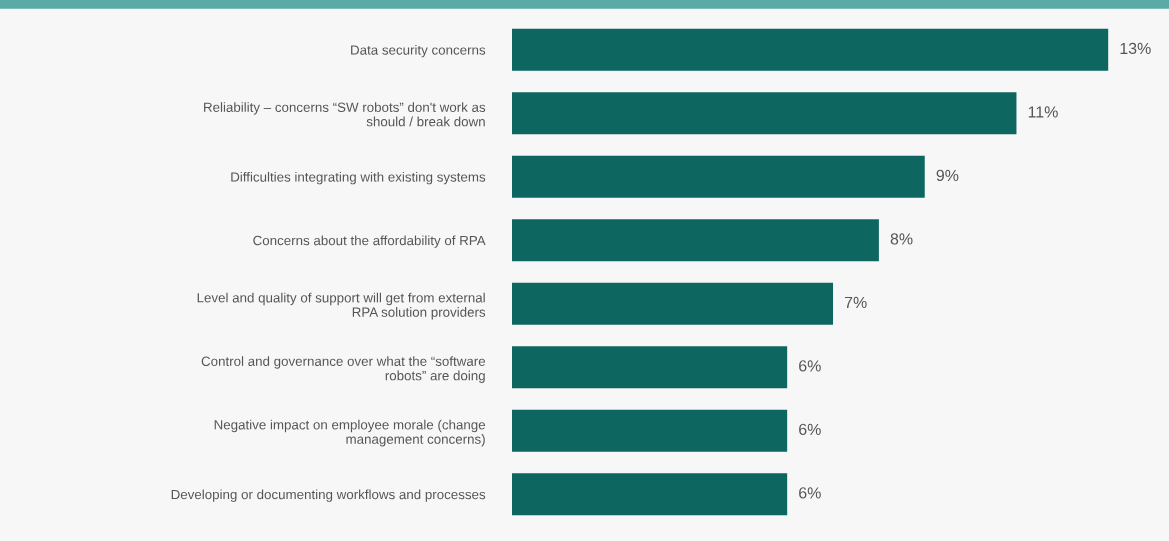 Image resolution: width=1169 pixels, height=541 pixels. What do you see at coordinates (345, 114) in the screenshot?
I see `y-tick-label: Reliability – concerns “SW robots” don't work as should / break down` at bounding box center [345, 114].